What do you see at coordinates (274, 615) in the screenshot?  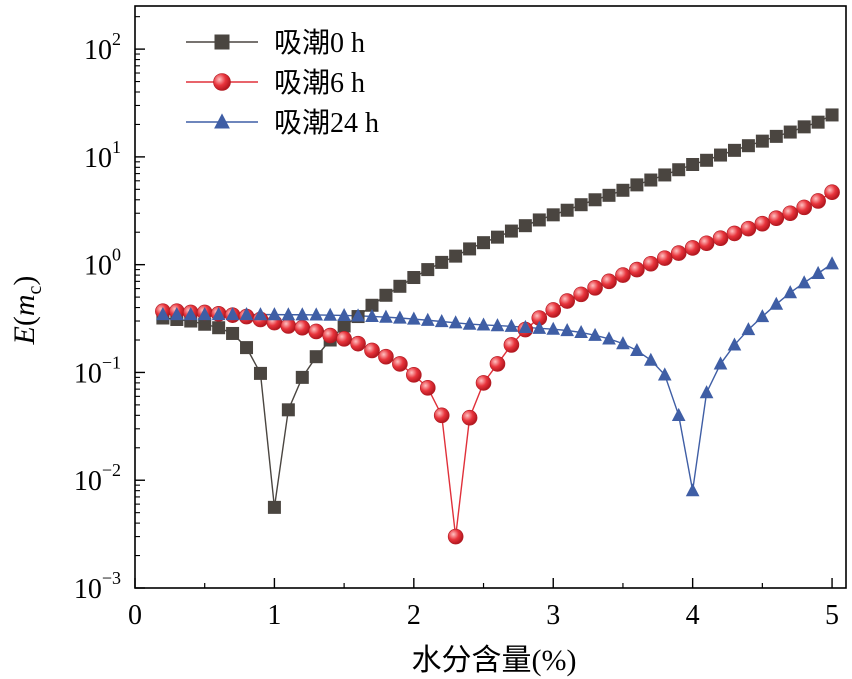 I see `x-tick-label: 1` at bounding box center [274, 615].